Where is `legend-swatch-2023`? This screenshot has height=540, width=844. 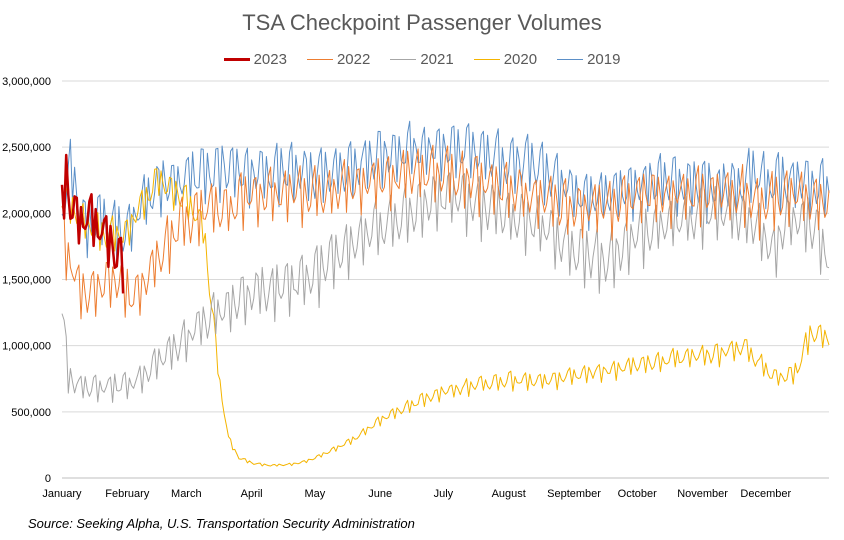 legend-swatch-2023 is located at coordinates (236, 59).